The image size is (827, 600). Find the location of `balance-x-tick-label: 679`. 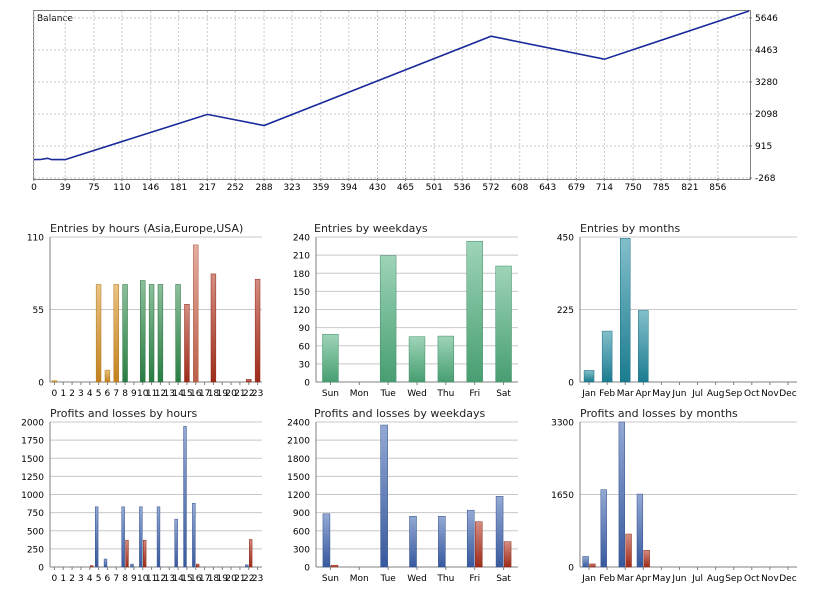

balance-x-tick-label: 679 is located at coordinates (576, 188).